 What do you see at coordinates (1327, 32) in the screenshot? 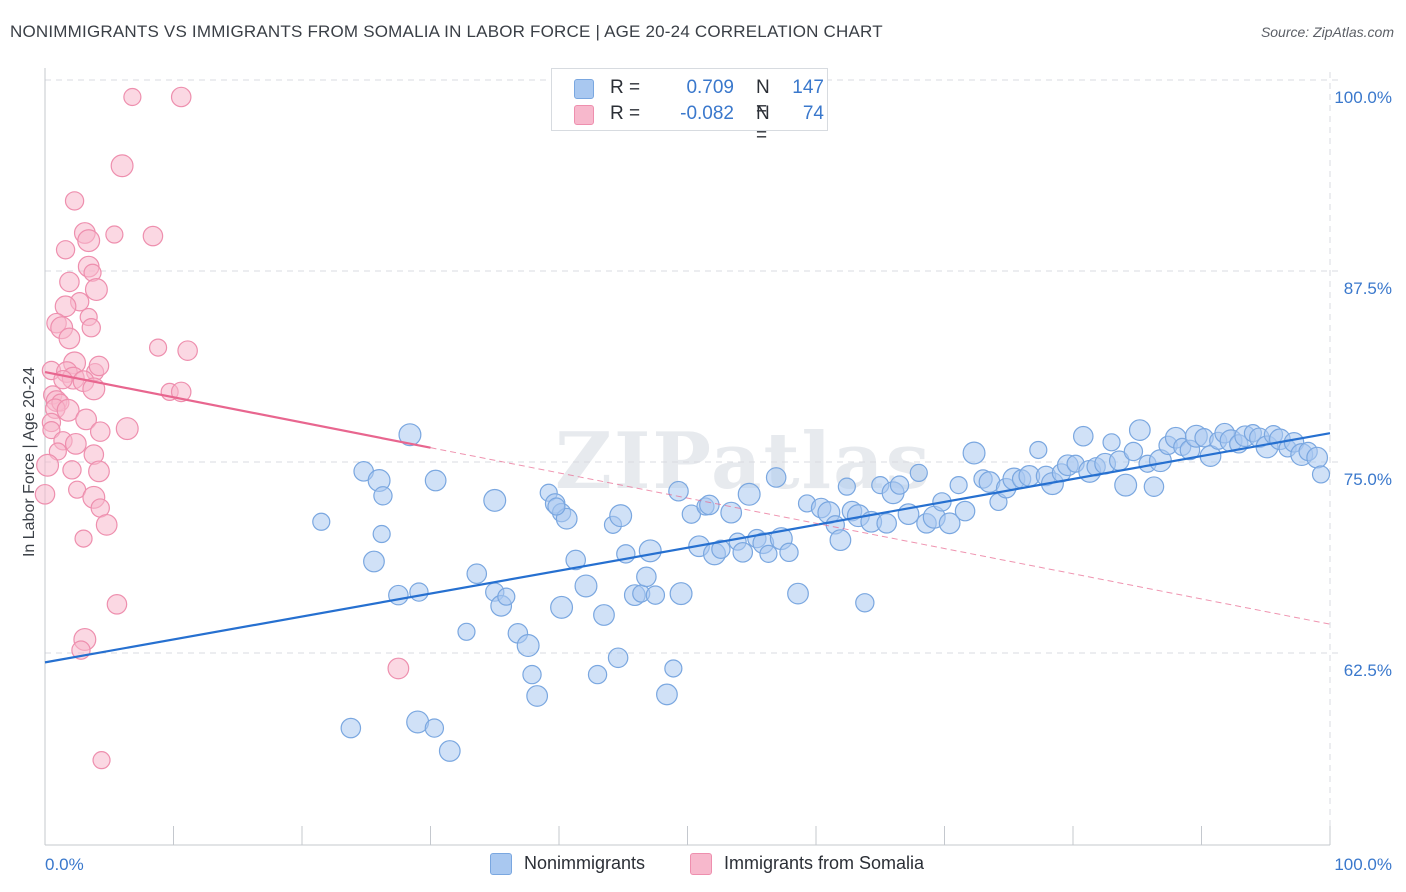
I see `chart-source: Source: ZipAtlas.com` at bounding box center [1327, 32].